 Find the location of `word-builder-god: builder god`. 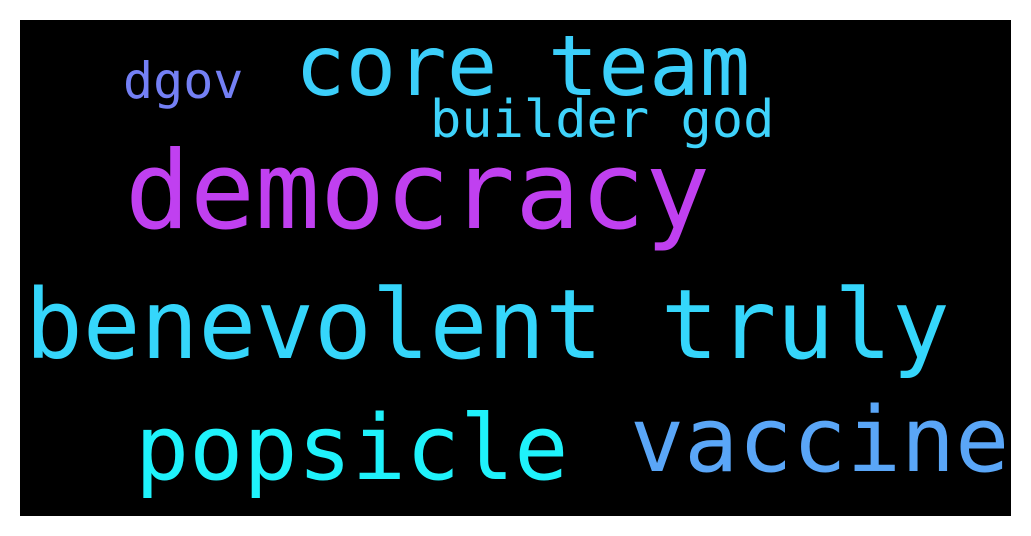

word-builder-god: builder god is located at coordinates (602, 120).